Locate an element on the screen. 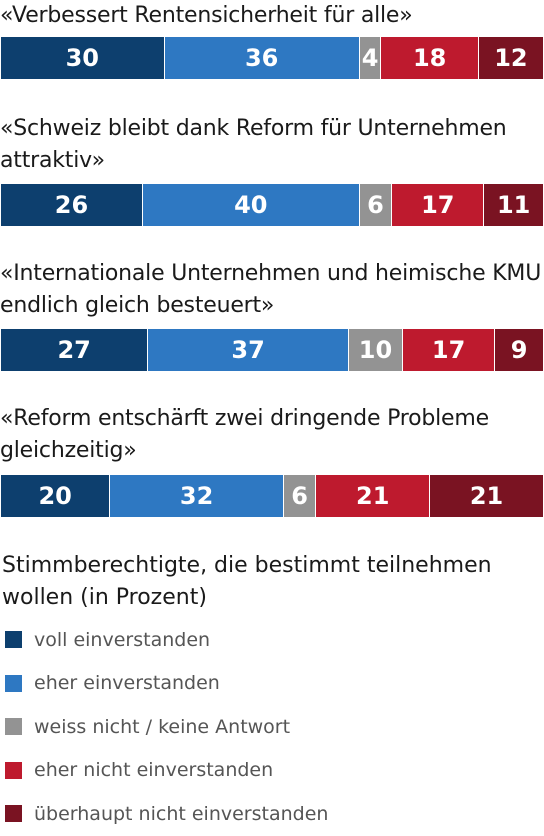 The image size is (544, 836). legend-item: überhaupt nicht einverstanden is located at coordinates (272, 814).